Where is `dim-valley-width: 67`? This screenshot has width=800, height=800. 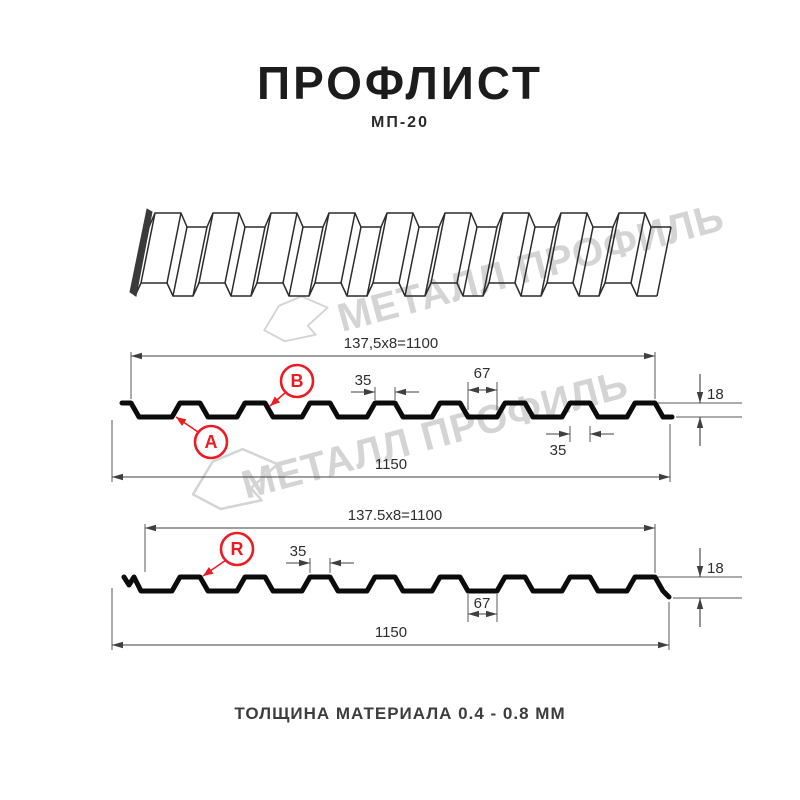 dim-valley-width: 67 is located at coordinates (482, 608).